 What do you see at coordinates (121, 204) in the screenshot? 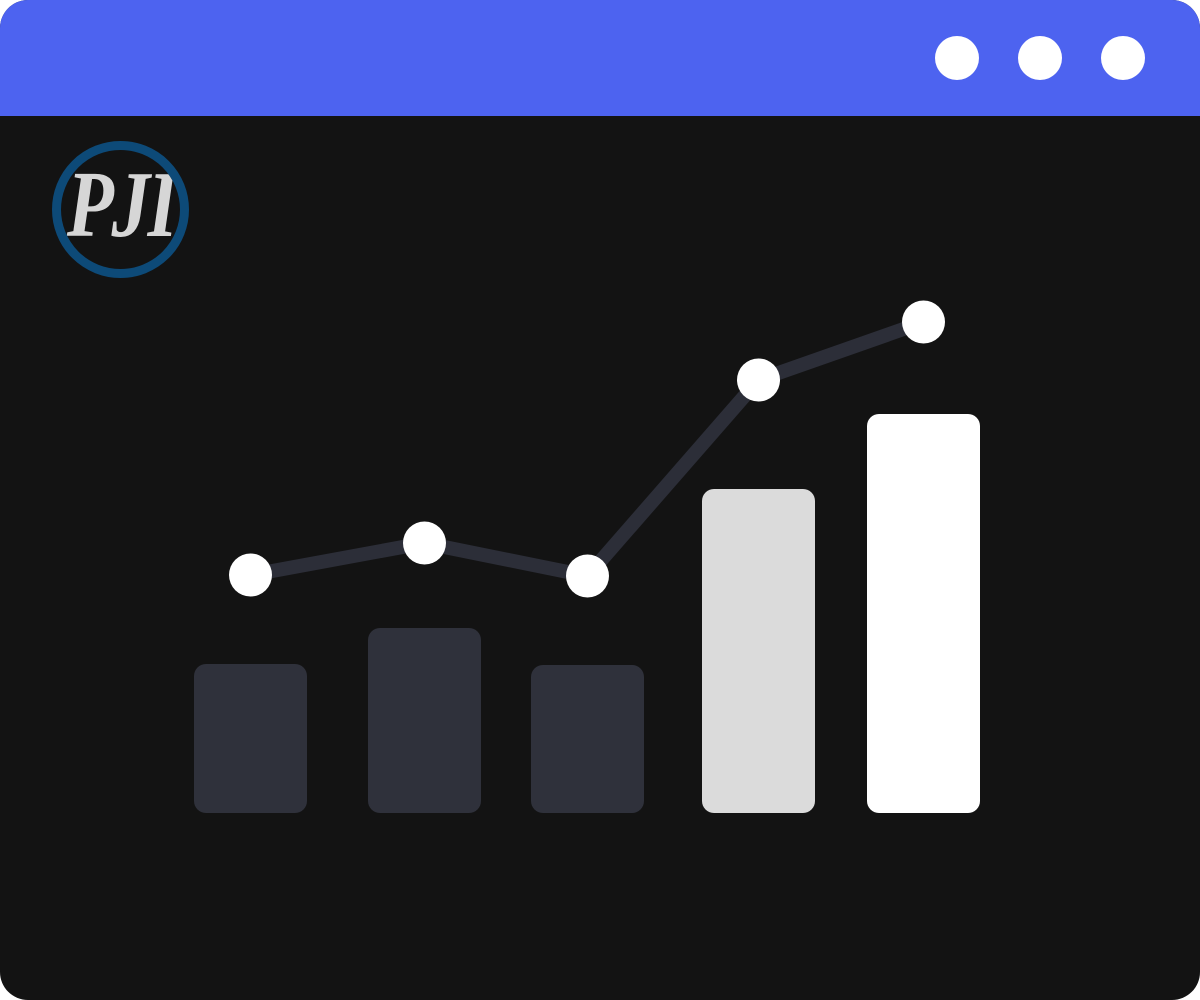
I see `pji-logo-text: PJI` at bounding box center [121, 204].